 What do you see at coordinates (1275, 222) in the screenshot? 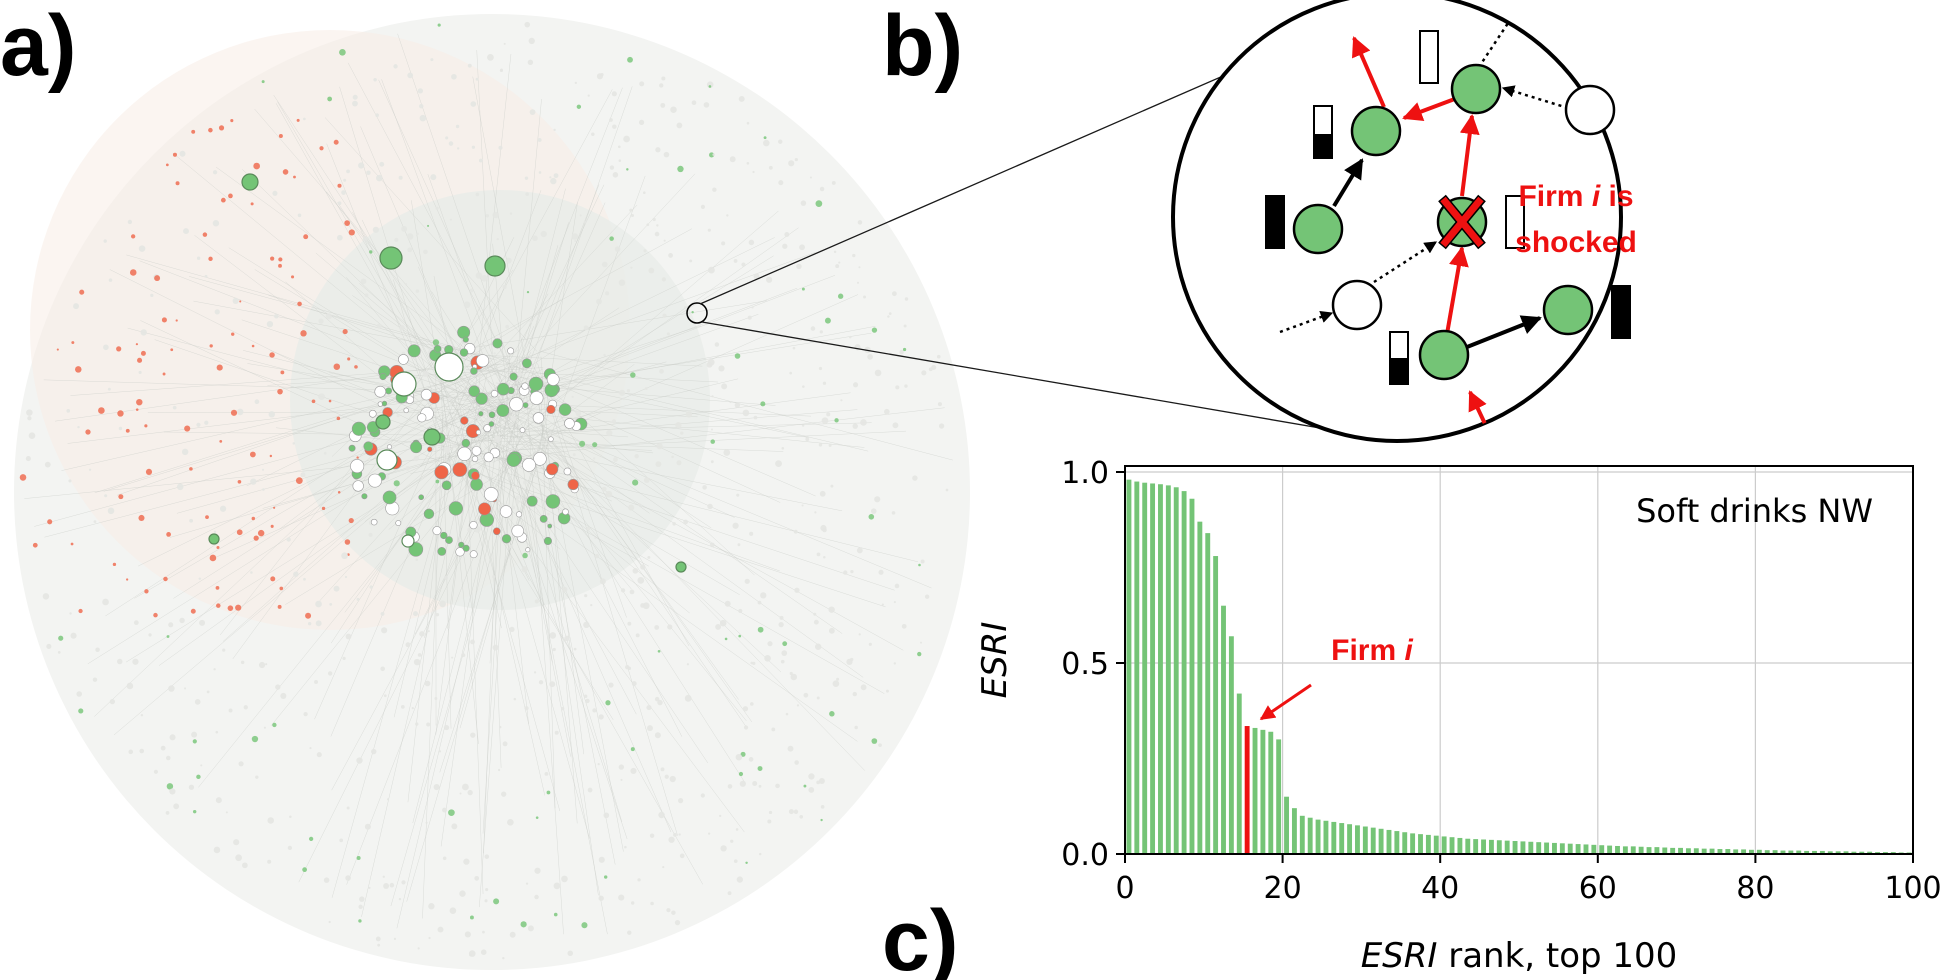
I see `level-bar` at bounding box center [1275, 222].